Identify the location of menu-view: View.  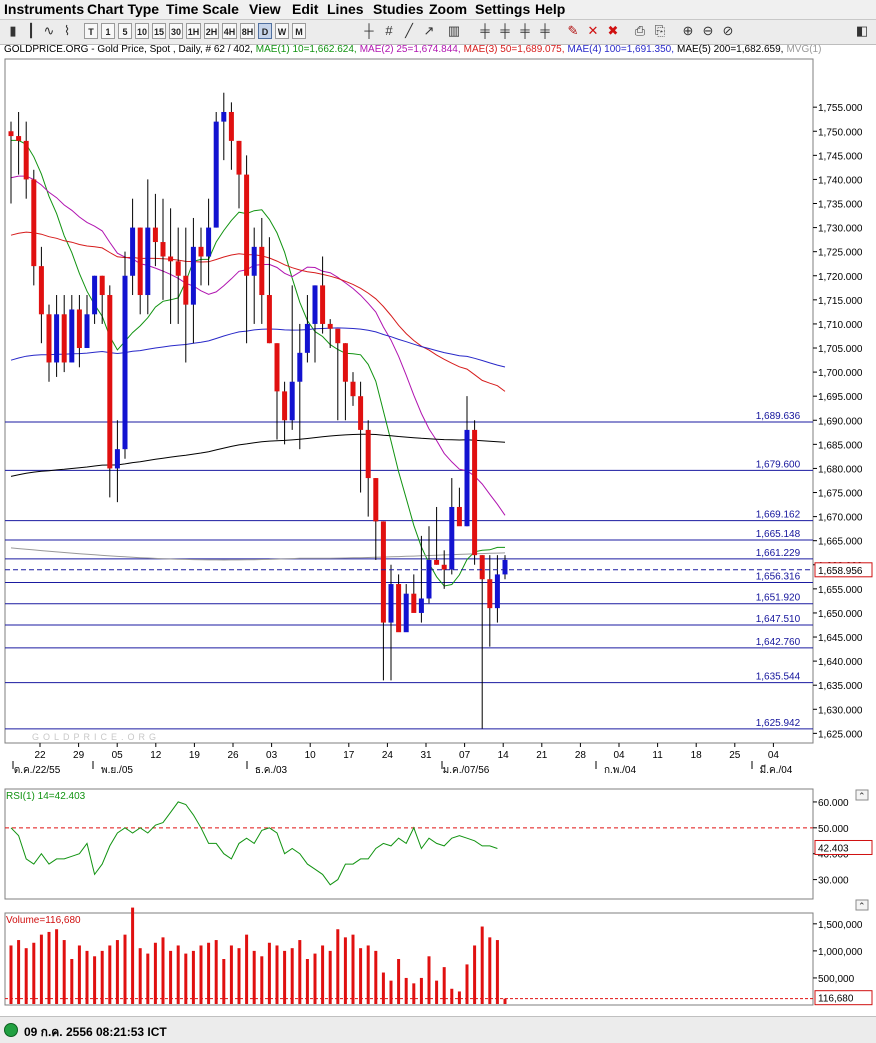
(265, 9).